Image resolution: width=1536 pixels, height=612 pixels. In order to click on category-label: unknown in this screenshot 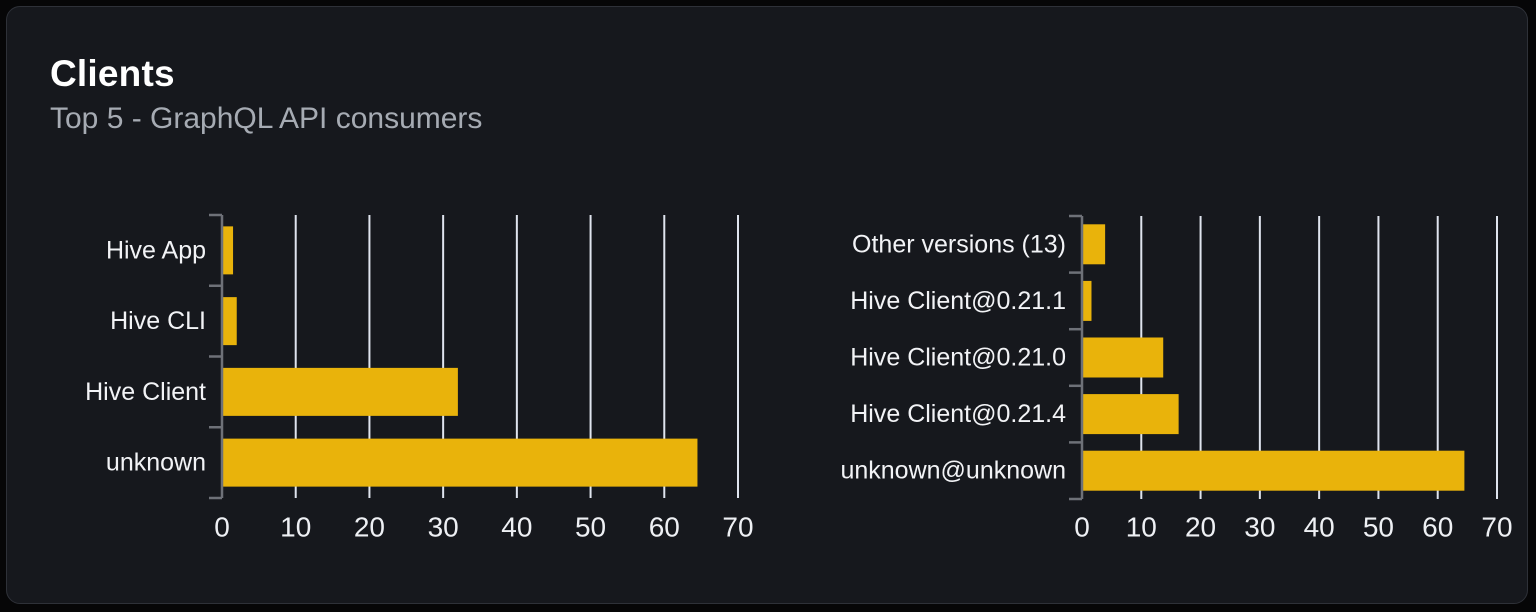, I will do `click(156, 463)`.